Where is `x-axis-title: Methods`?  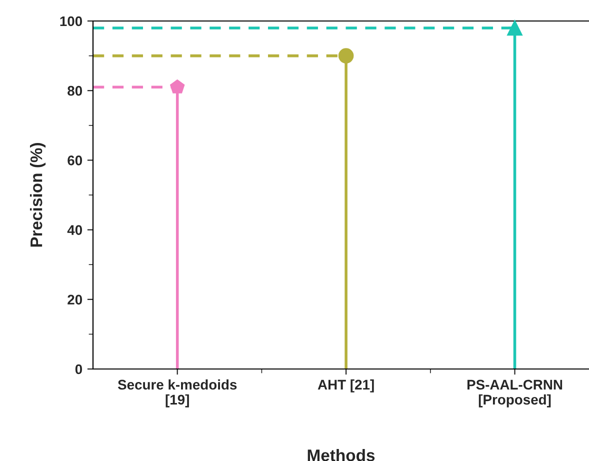
x-axis-title: Methods is located at coordinates (341, 454).